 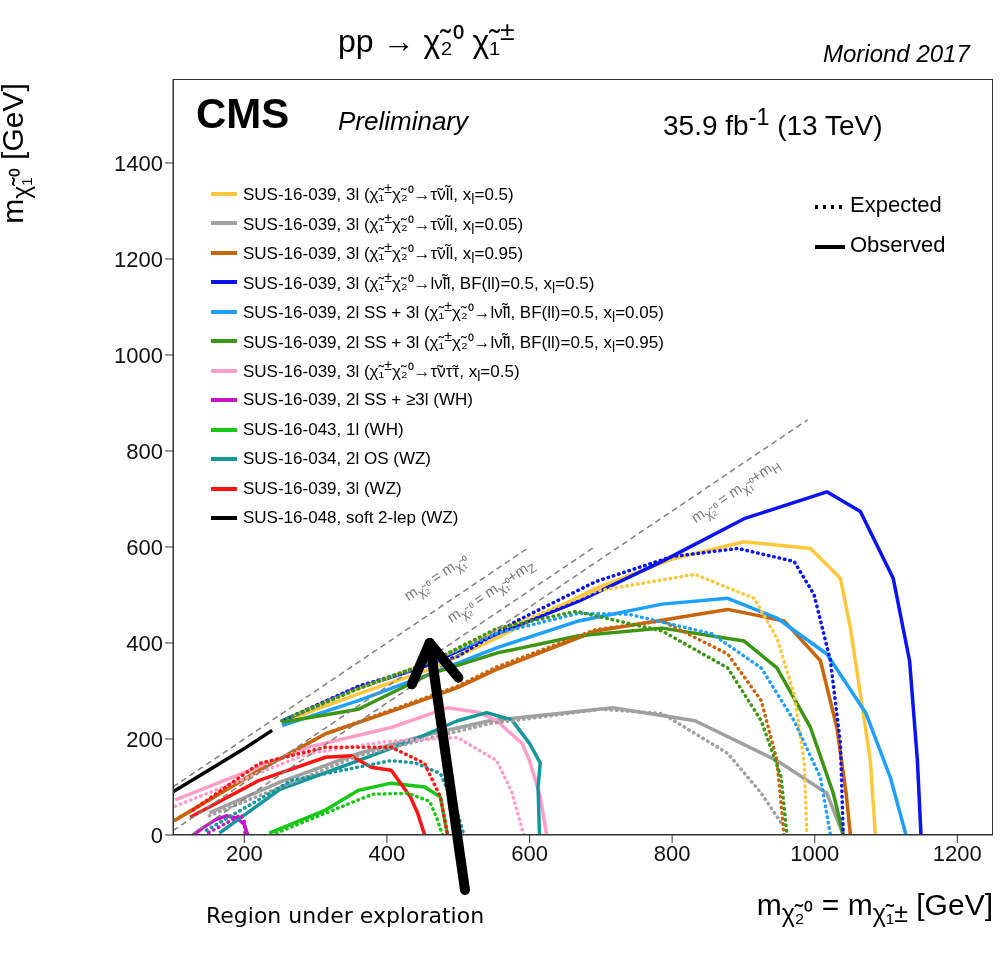 What do you see at coordinates (345, 915) in the screenshot?
I see `text: Region under exploration` at bounding box center [345, 915].